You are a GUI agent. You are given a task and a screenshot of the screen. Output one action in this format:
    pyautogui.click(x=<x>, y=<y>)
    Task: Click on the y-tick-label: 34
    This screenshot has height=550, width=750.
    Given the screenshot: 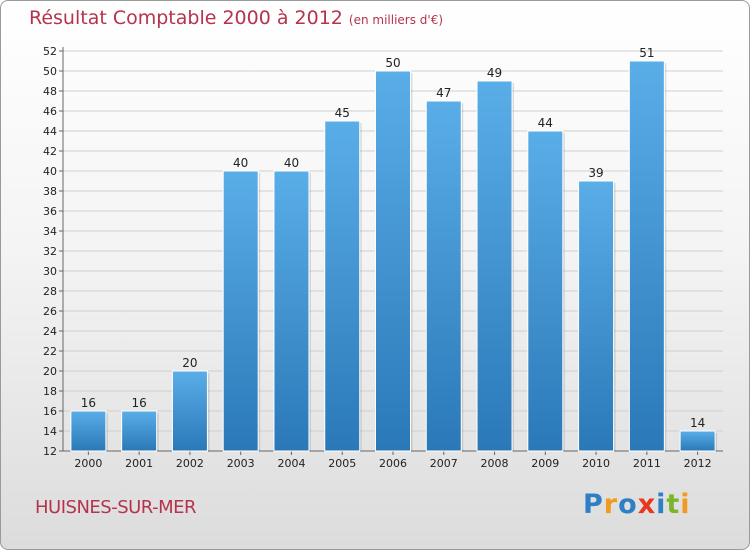 What is the action you would take?
    pyautogui.click(x=50, y=231)
    